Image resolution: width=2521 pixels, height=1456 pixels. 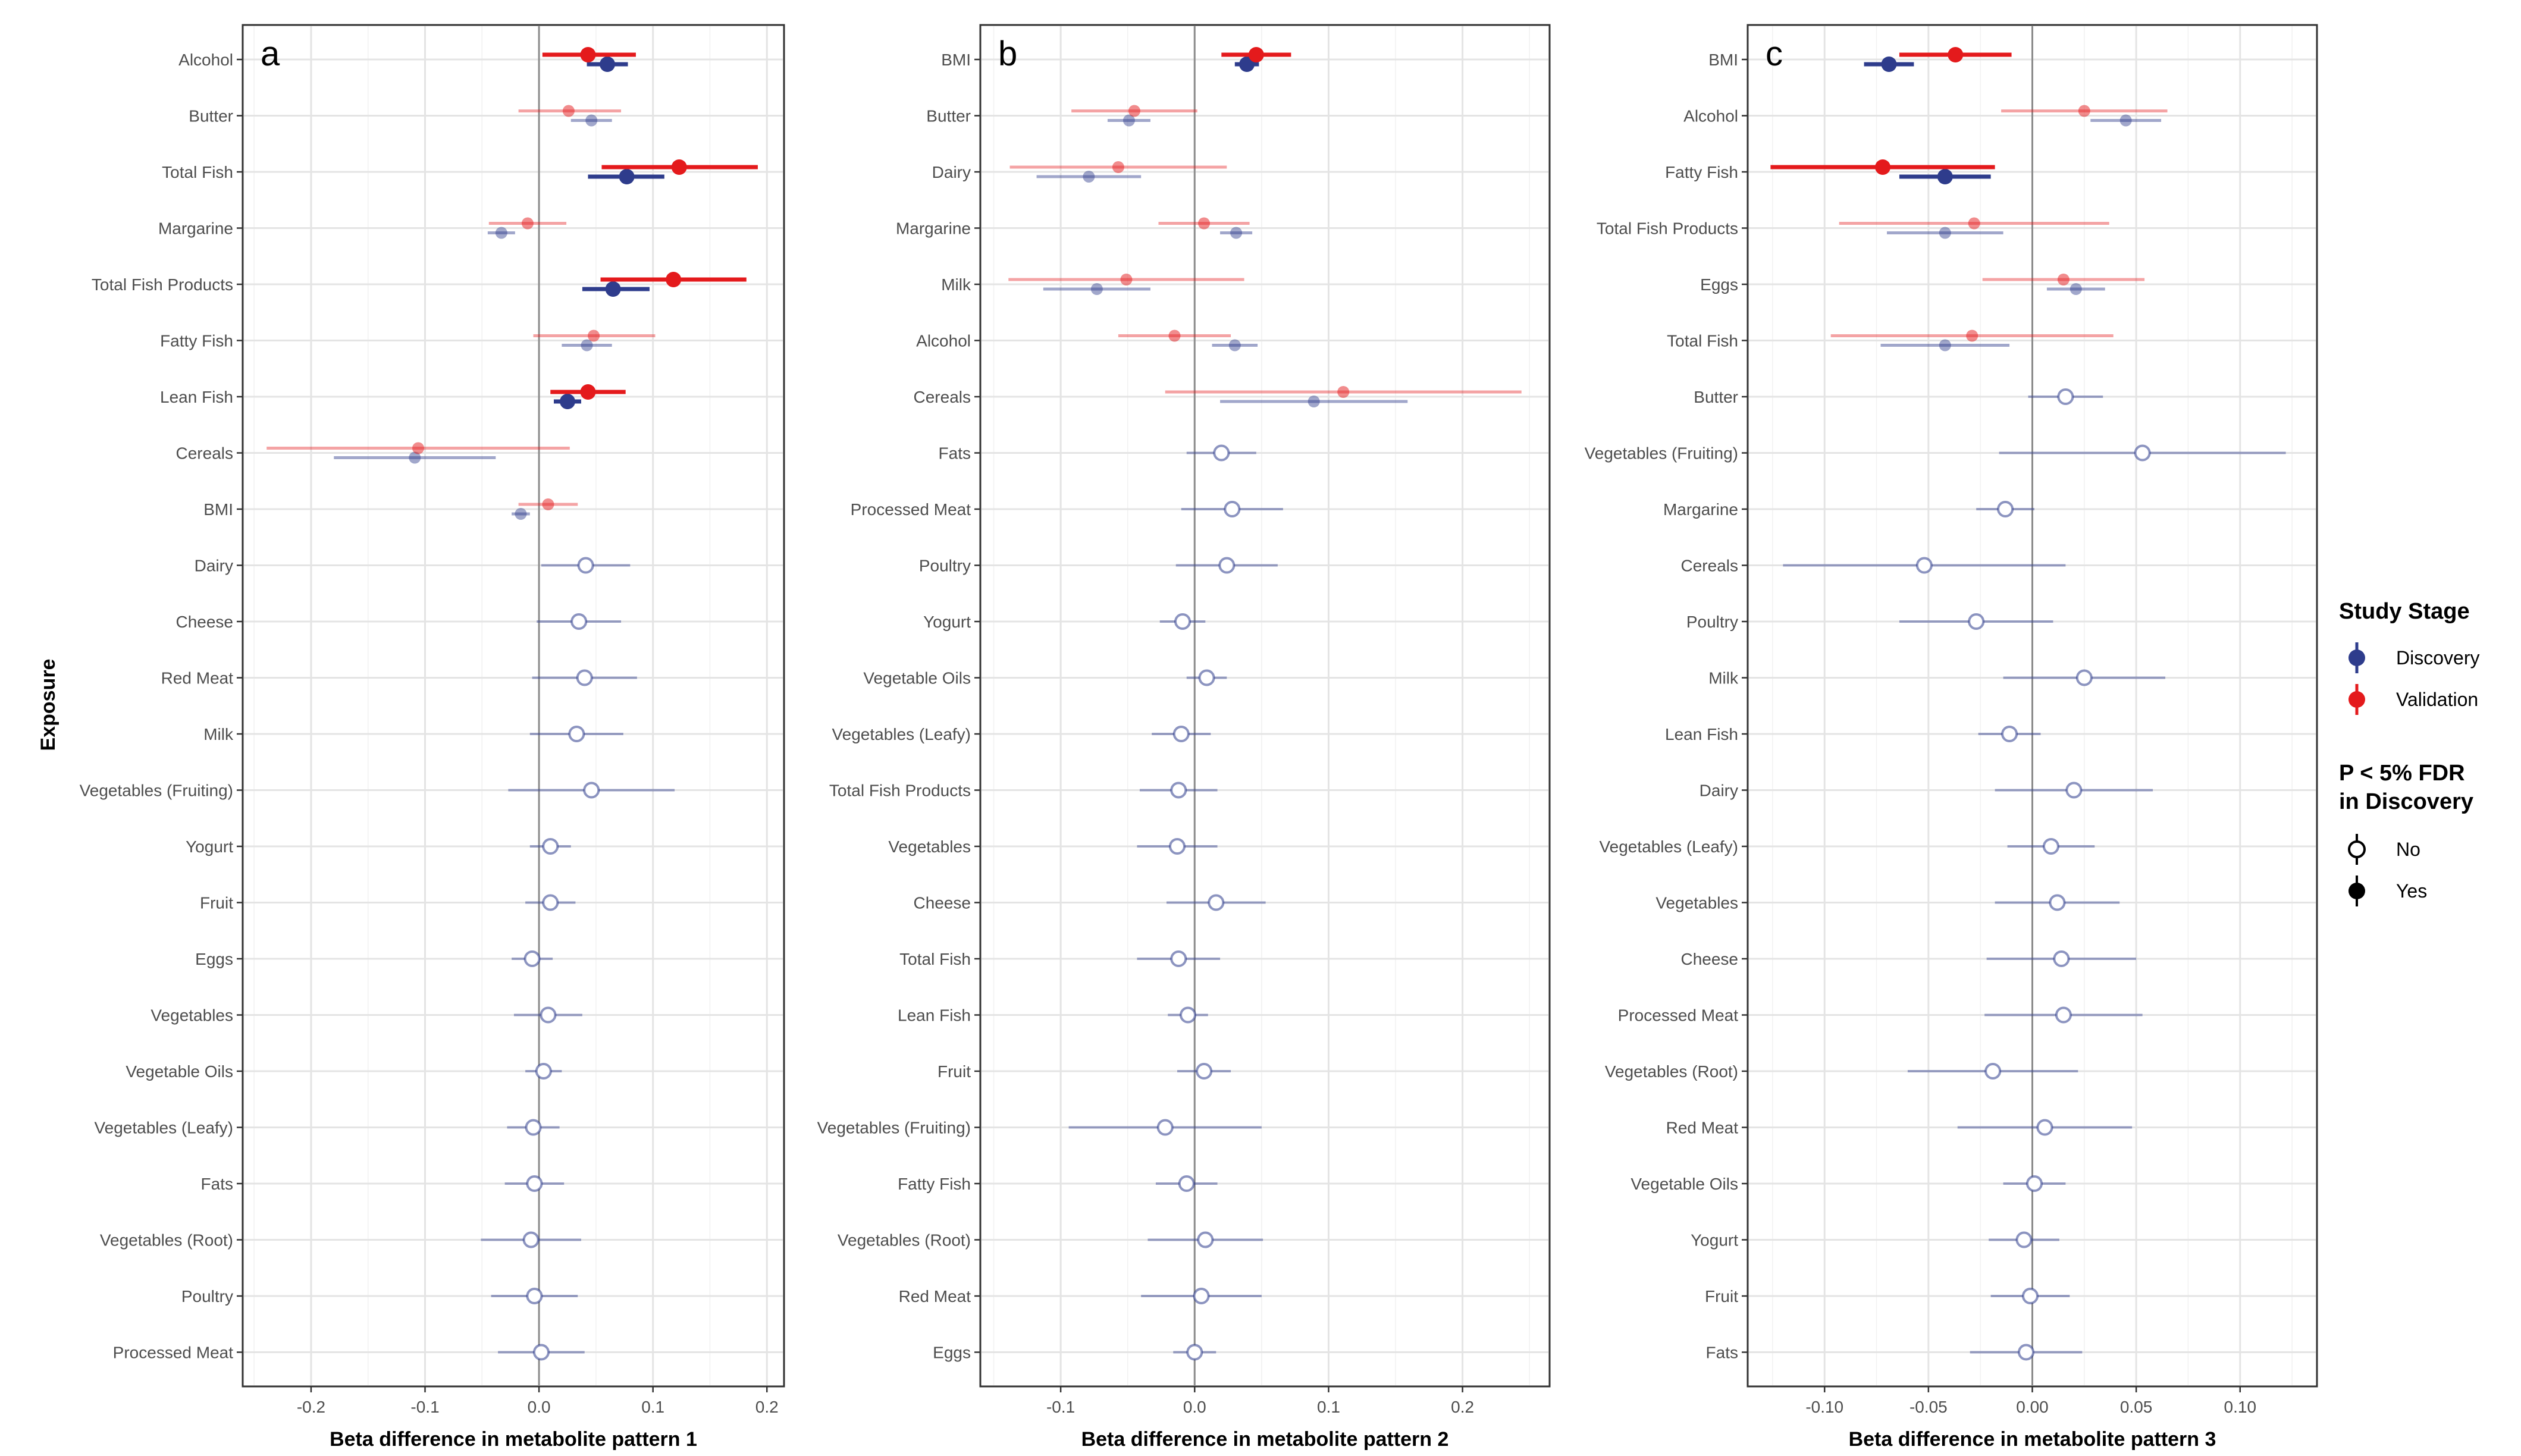 I want to click on legend-key-validation, so click(x=2356, y=699).